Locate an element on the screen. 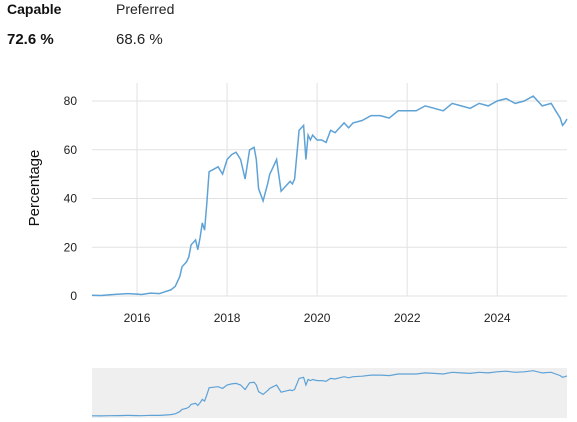 This screenshot has width=577, height=422. navigator is located at coordinates (329, 393).